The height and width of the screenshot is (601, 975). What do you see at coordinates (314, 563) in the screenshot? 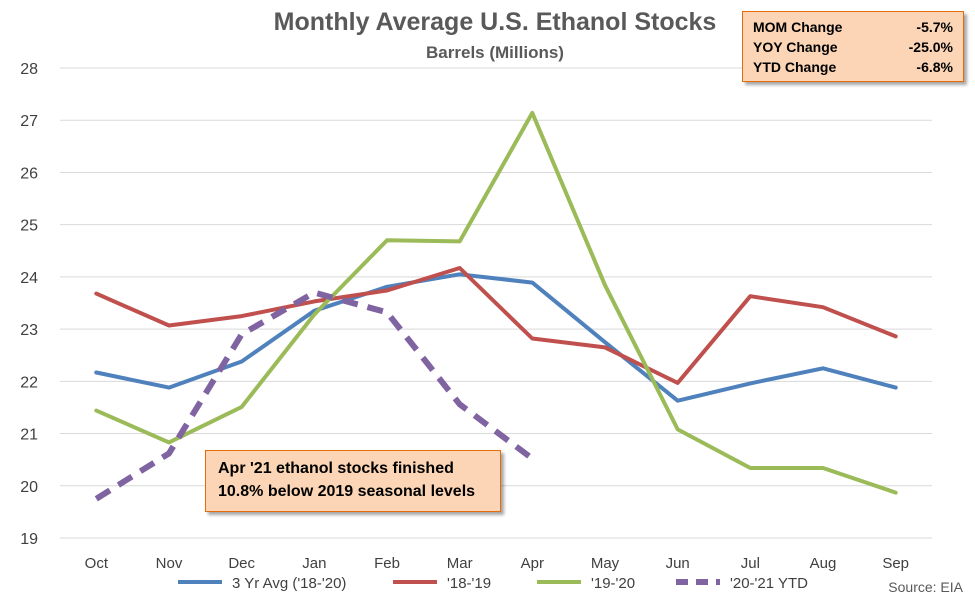
I see `x-tick-label: Jan` at bounding box center [314, 563].